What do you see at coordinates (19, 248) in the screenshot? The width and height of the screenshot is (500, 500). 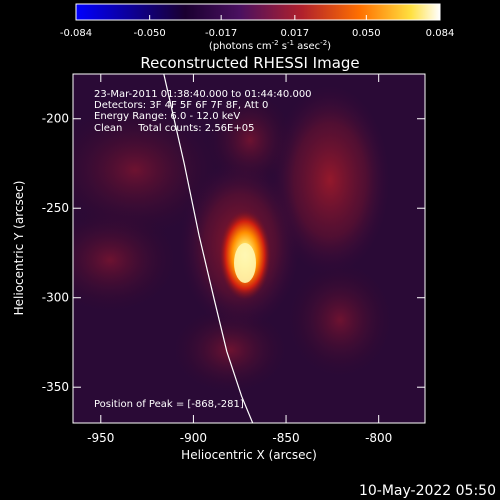 I see `y-axis-label: Heliocentric Y (arcsec)` at bounding box center [19, 248].